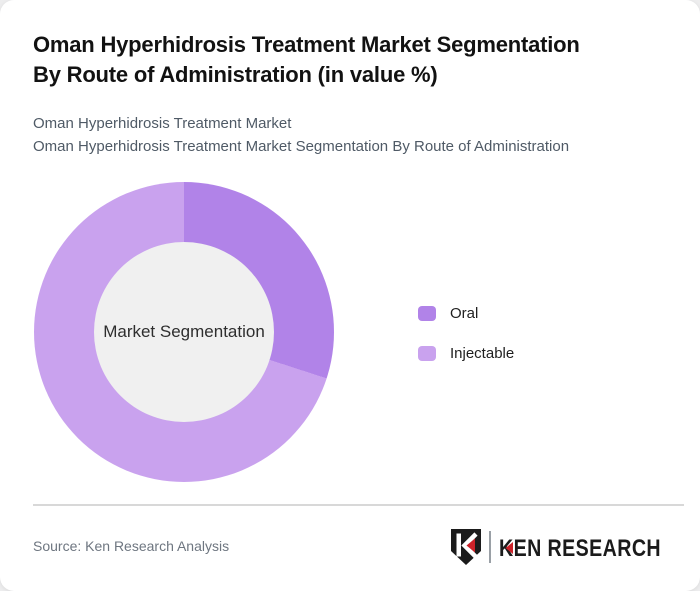 The width and height of the screenshot is (700, 591). I want to click on footer-divider, so click(358, 505).